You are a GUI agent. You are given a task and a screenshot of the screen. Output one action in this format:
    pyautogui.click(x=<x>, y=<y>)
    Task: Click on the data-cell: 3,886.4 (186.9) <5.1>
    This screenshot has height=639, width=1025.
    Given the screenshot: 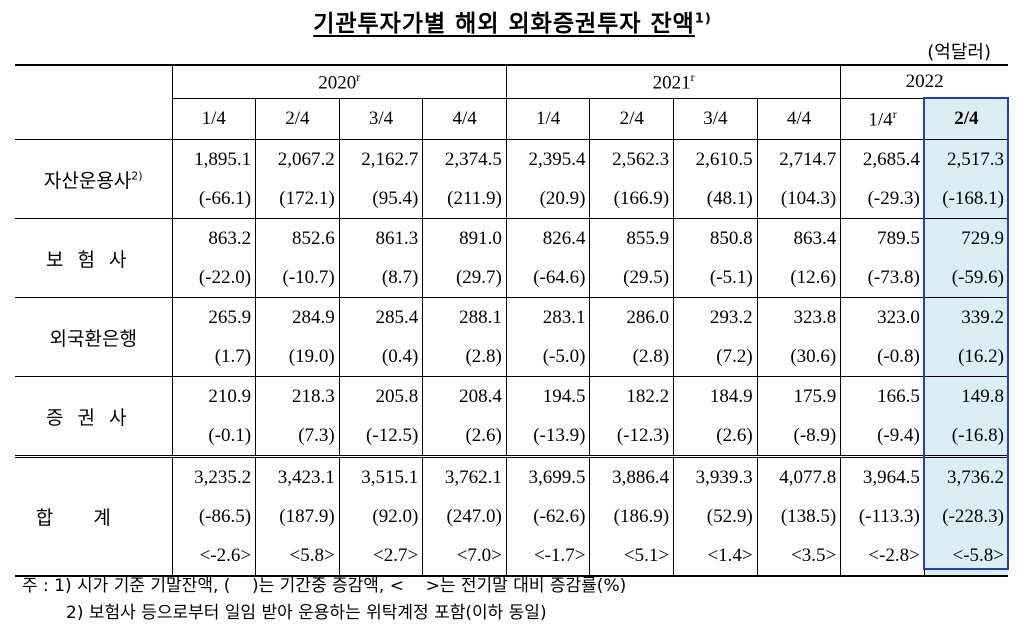 What is the action you would take?
    pyautogui.click(x=632, y=516)
    